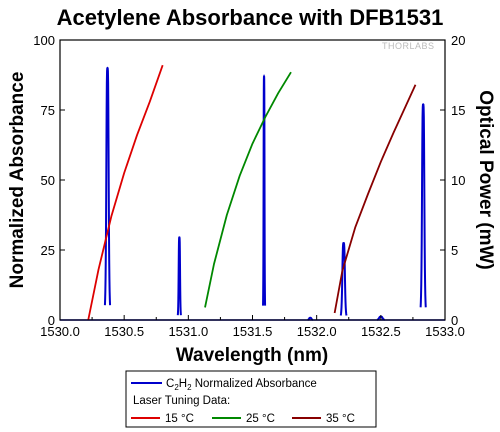 The height and width of the screenshot is (432, 500). I want to click on y-axis-title: Normalized Absorbance, so click(17, 180).